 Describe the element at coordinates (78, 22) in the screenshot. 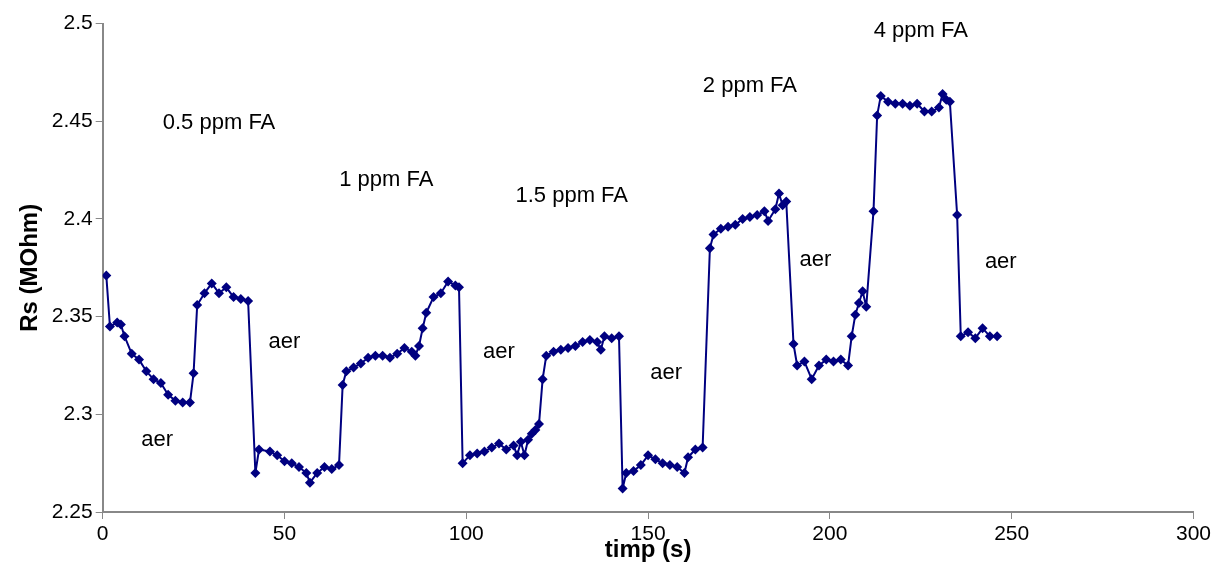

I see `y-tick-label: 2.5` at that location.